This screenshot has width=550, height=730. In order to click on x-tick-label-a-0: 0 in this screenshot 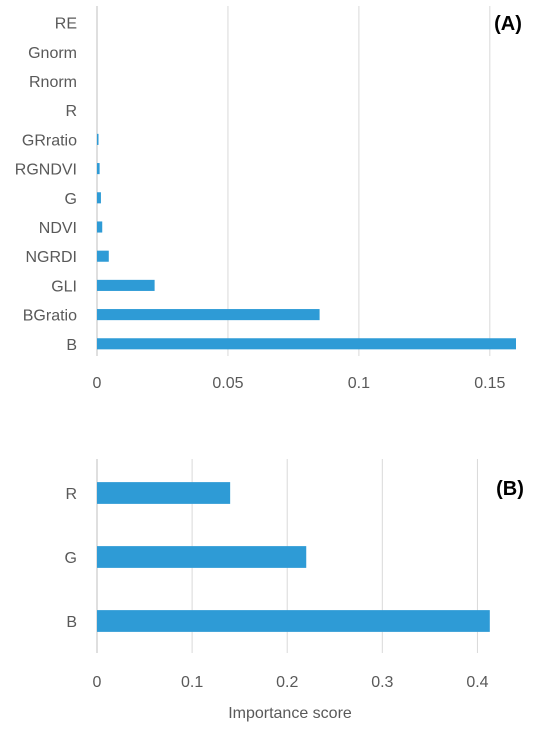, I will do `click(97, 383)`.